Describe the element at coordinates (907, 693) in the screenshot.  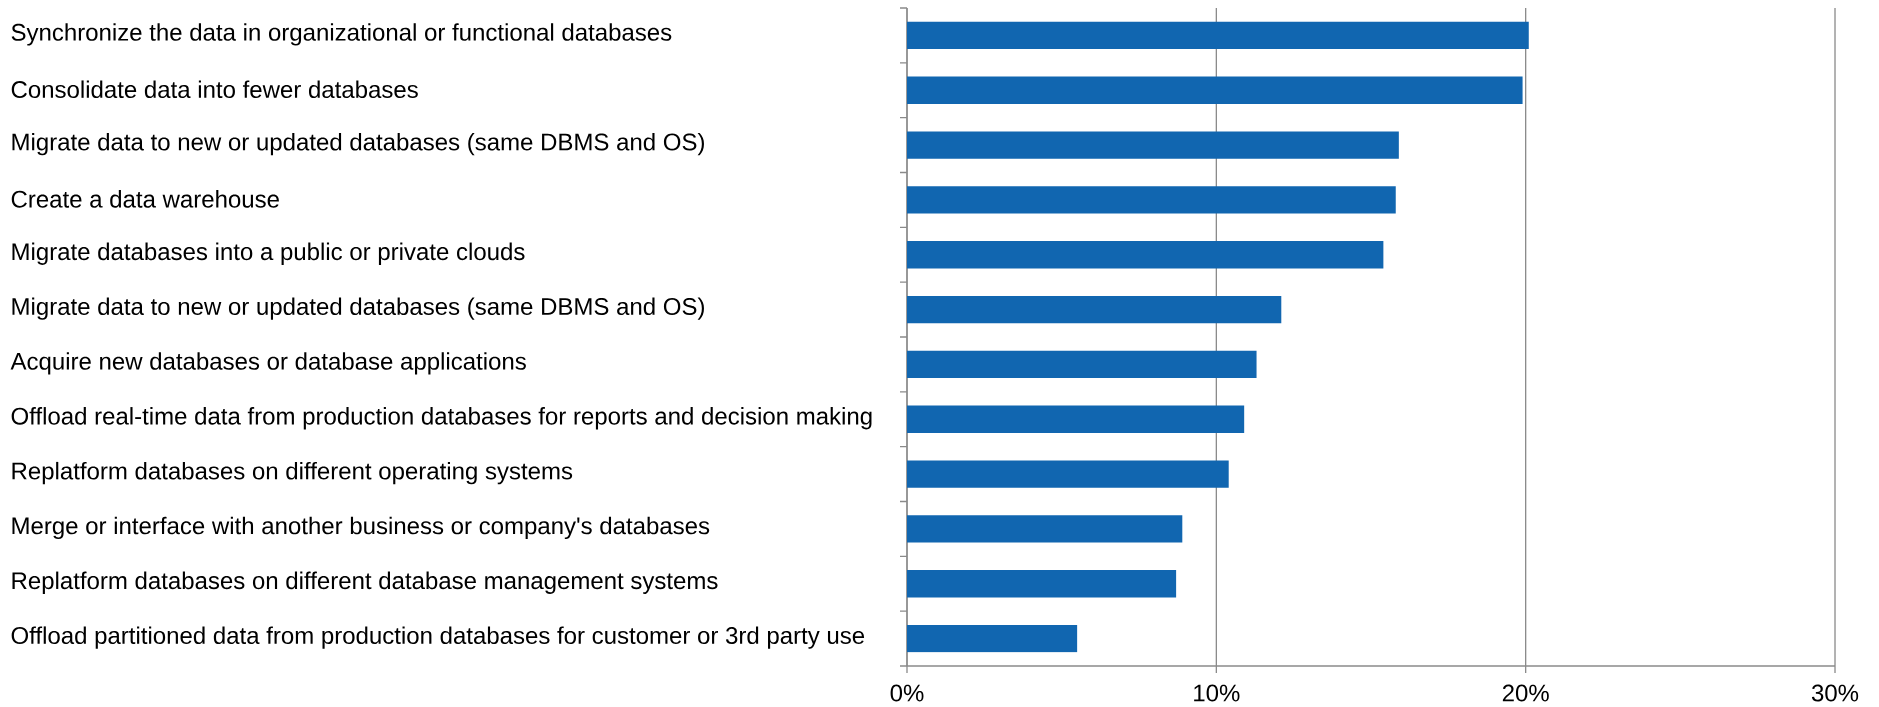
I see `x-tick-label: 0%` at that location.